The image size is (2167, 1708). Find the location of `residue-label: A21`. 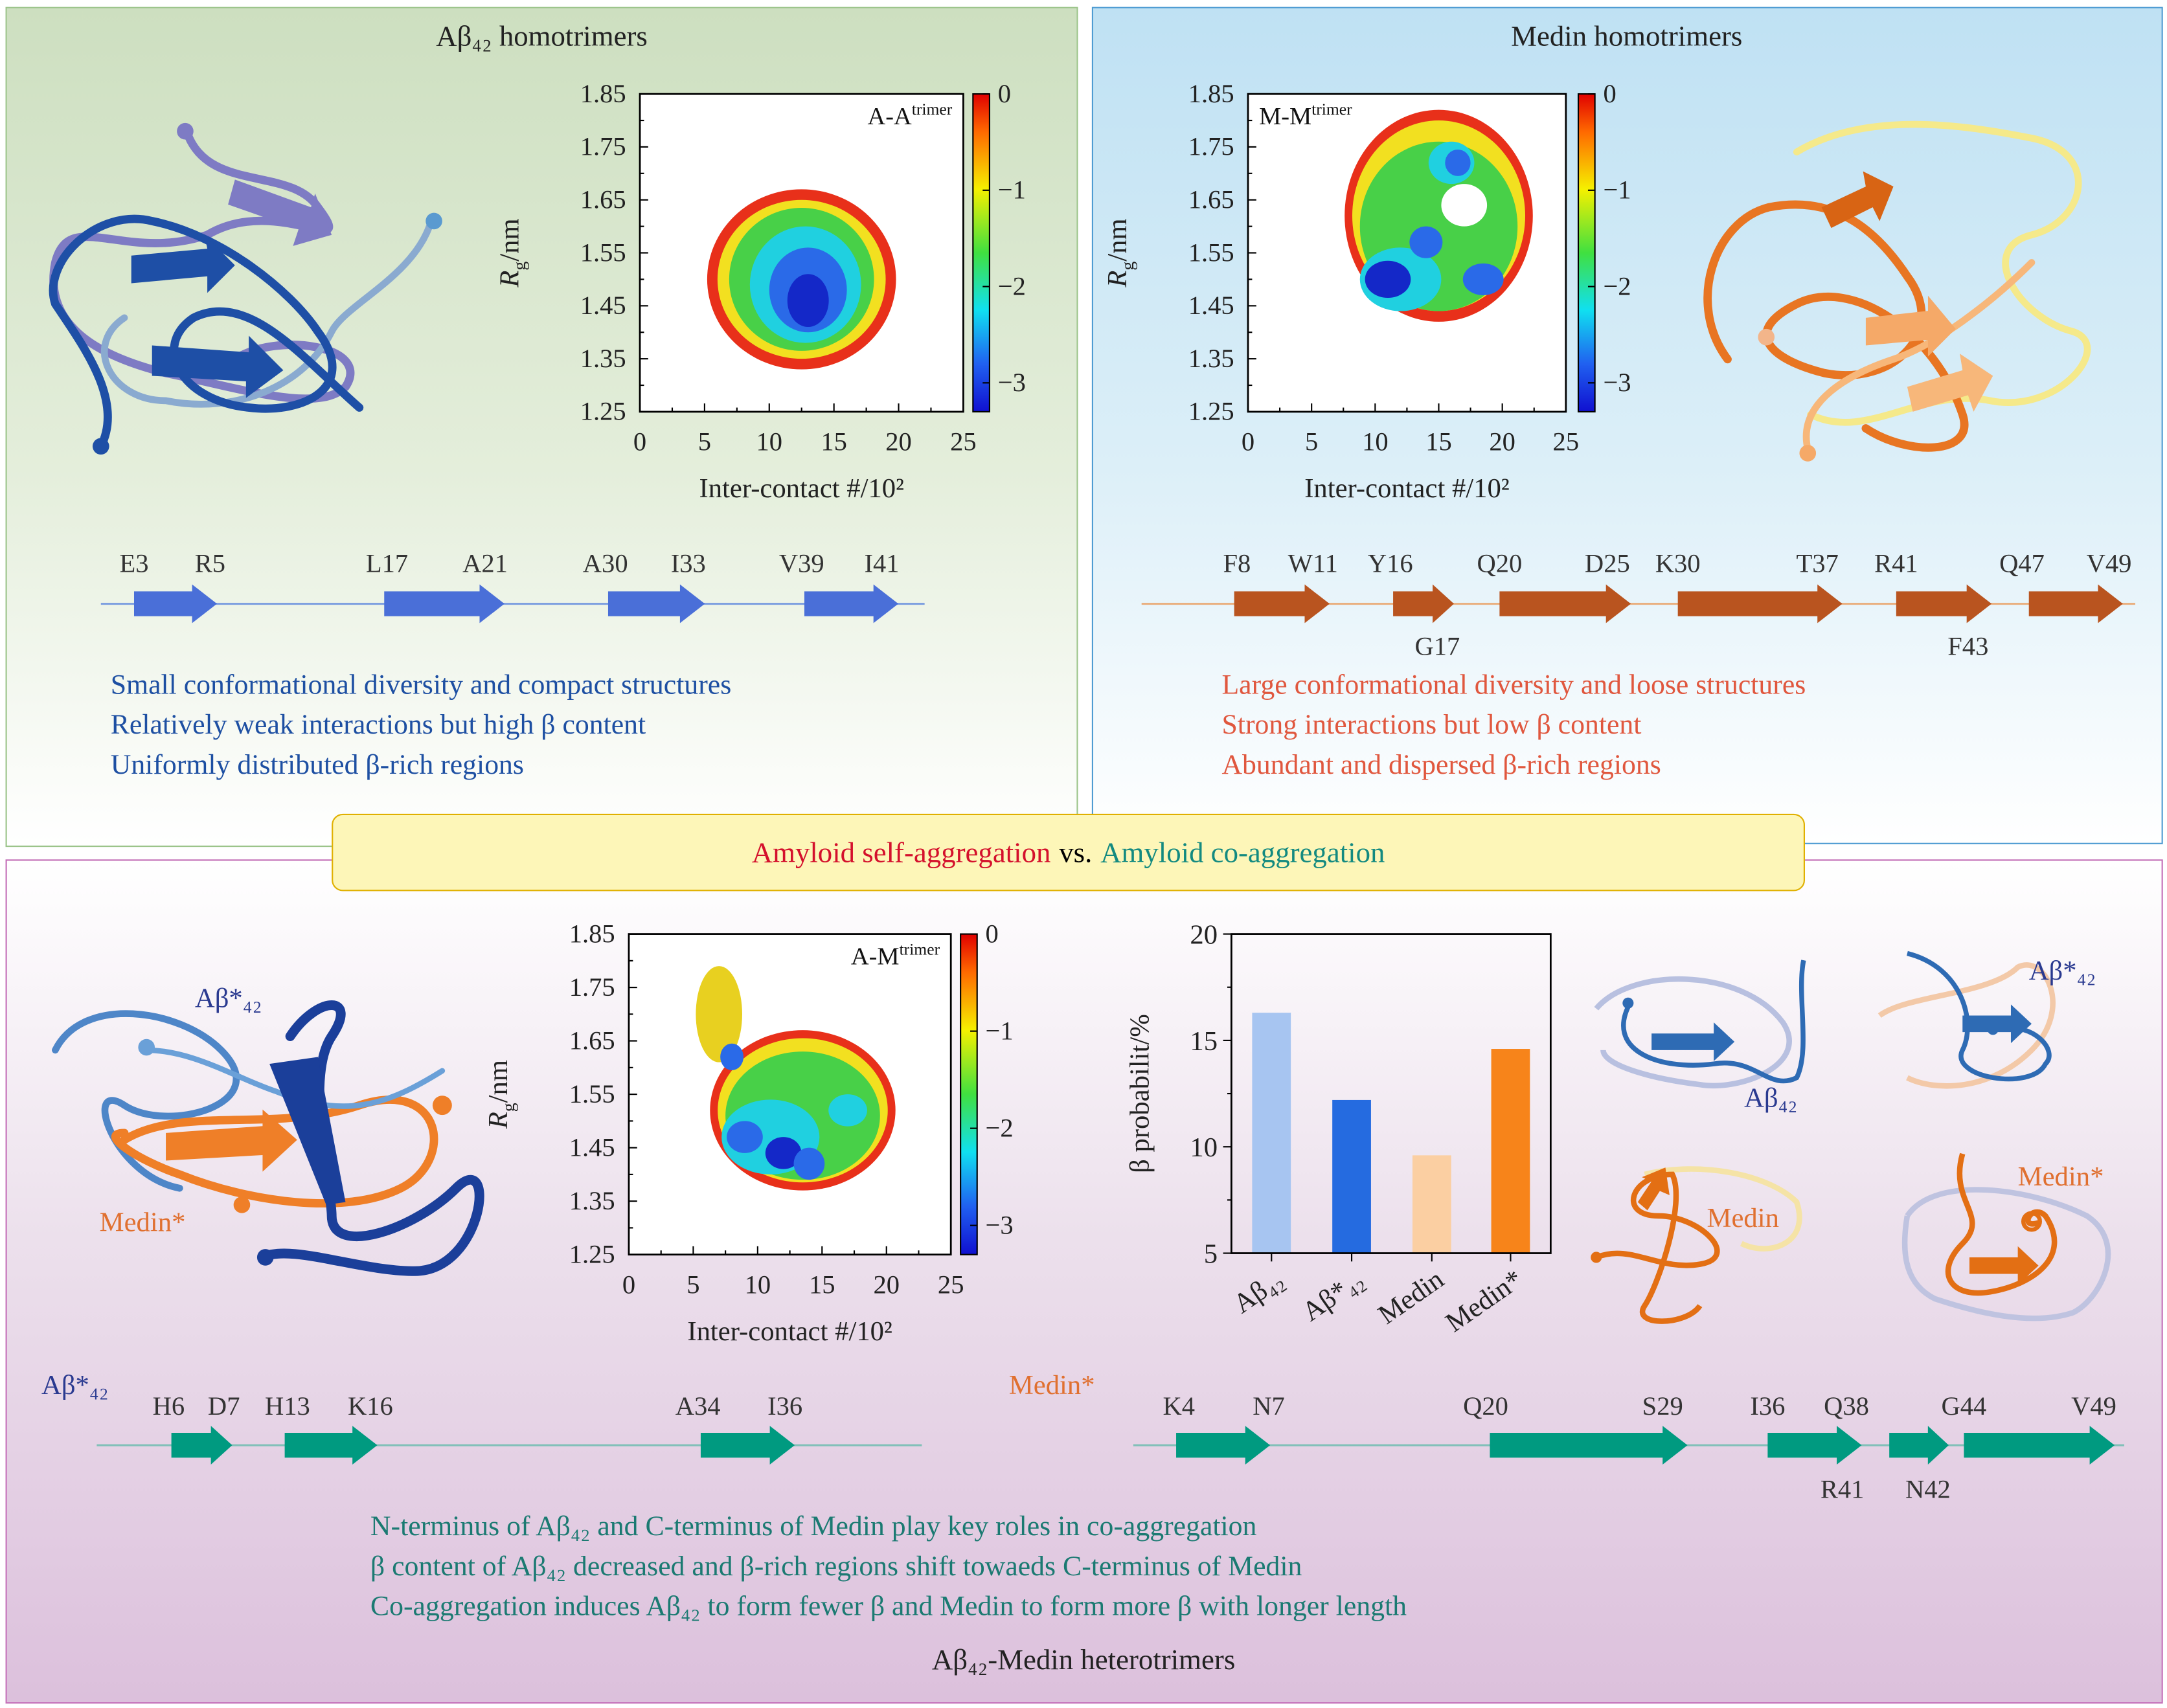

residue-label: A21 is located at coordinates (485, 563).